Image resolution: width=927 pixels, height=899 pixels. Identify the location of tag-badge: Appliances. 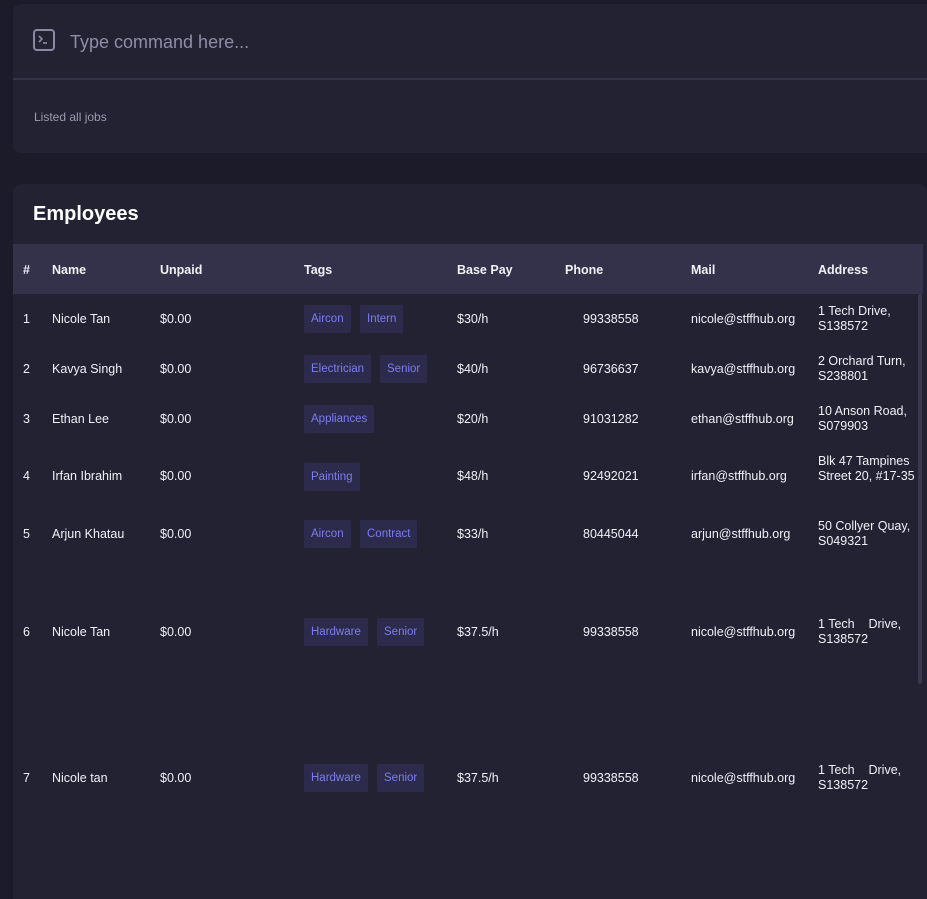
(339, 419).